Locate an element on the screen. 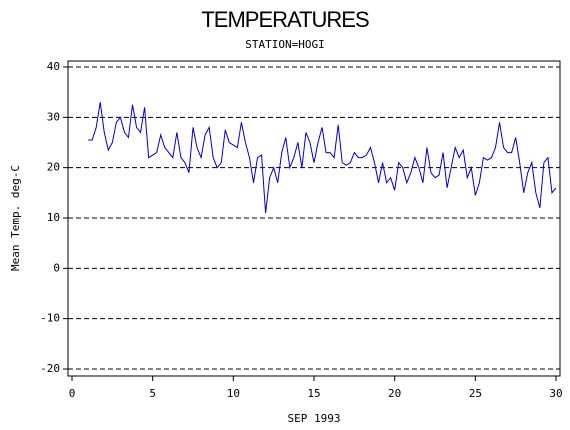 This screenshot has width=570, height=430. y-axis-label: Mean Temp. deg-C is located at coordinates (15, 218).